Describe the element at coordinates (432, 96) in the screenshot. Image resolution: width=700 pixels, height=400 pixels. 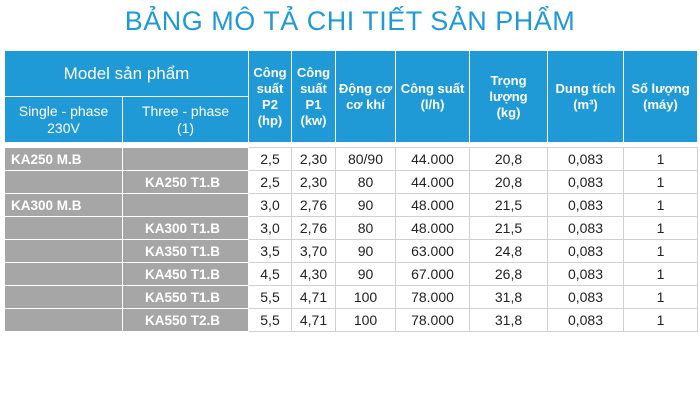
I see `header-flow: Công suất (l/h)` at that location.